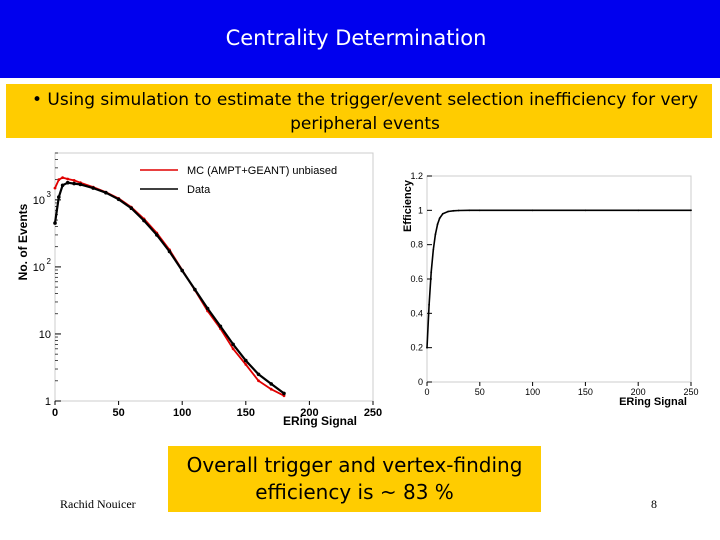 Image resolution: width=720 pixels, height=540 pixels. I want to click on efficiency-y-tick-label: 1, so click(420, 210).